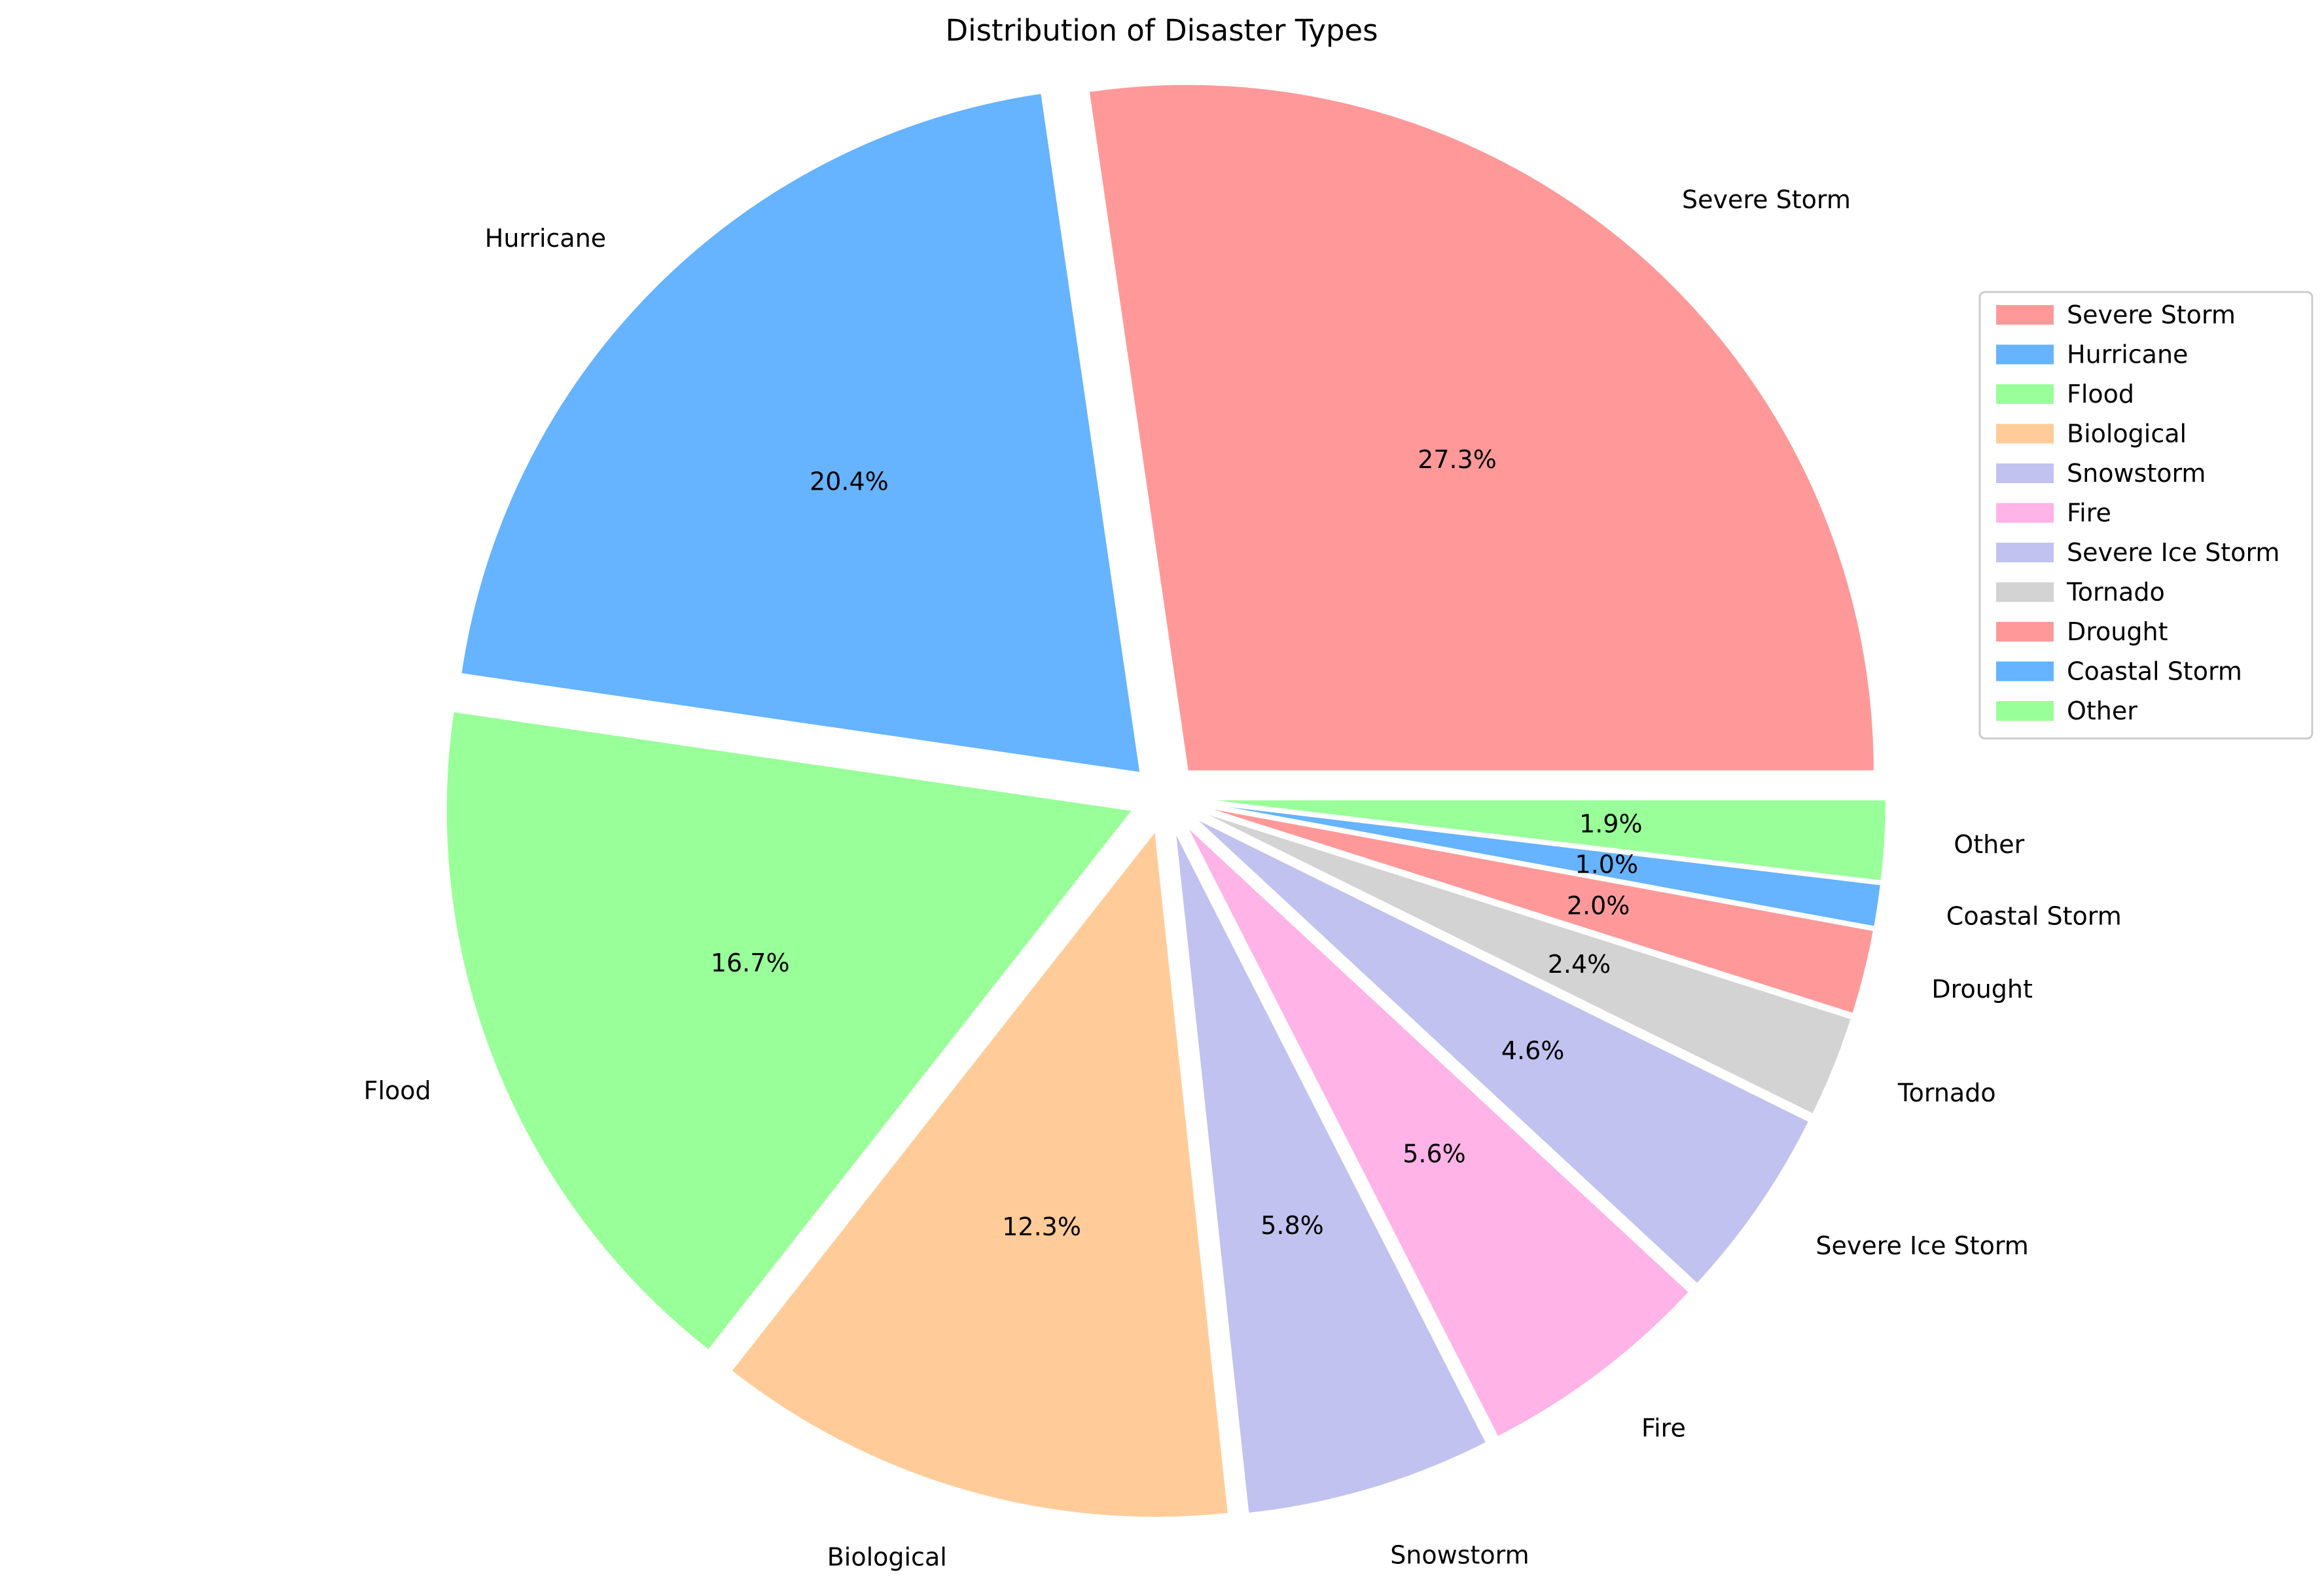 This screenshot has height=1596, width=2324. I want to click on pie-slice-other, so click(1543, 840).